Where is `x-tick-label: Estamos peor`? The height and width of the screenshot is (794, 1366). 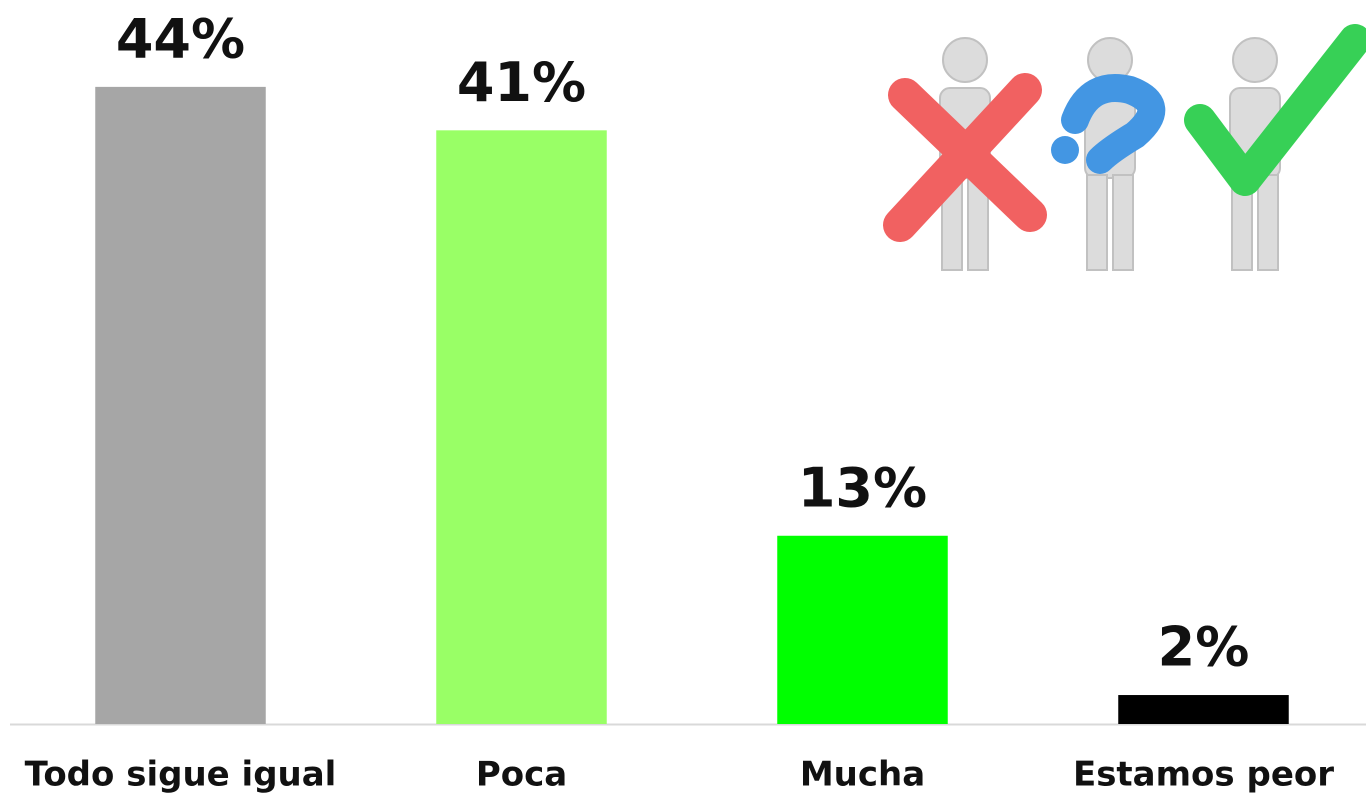
x-tick-label: Estamos peor is located at coordinates (1203, 774).